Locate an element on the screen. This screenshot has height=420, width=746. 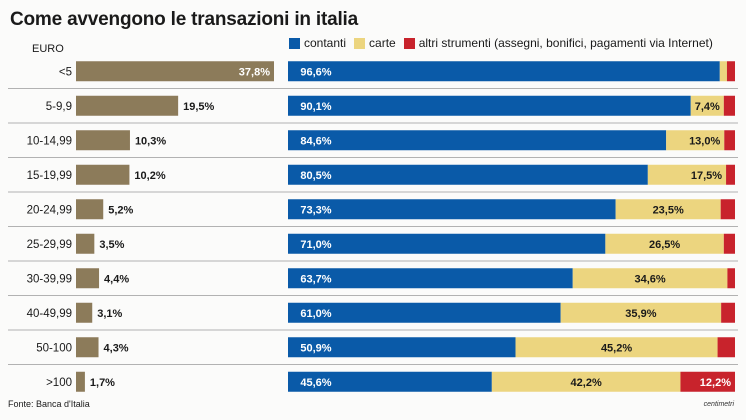
segment-label-contanti: 90,1% is located at coordinates (315, 107).